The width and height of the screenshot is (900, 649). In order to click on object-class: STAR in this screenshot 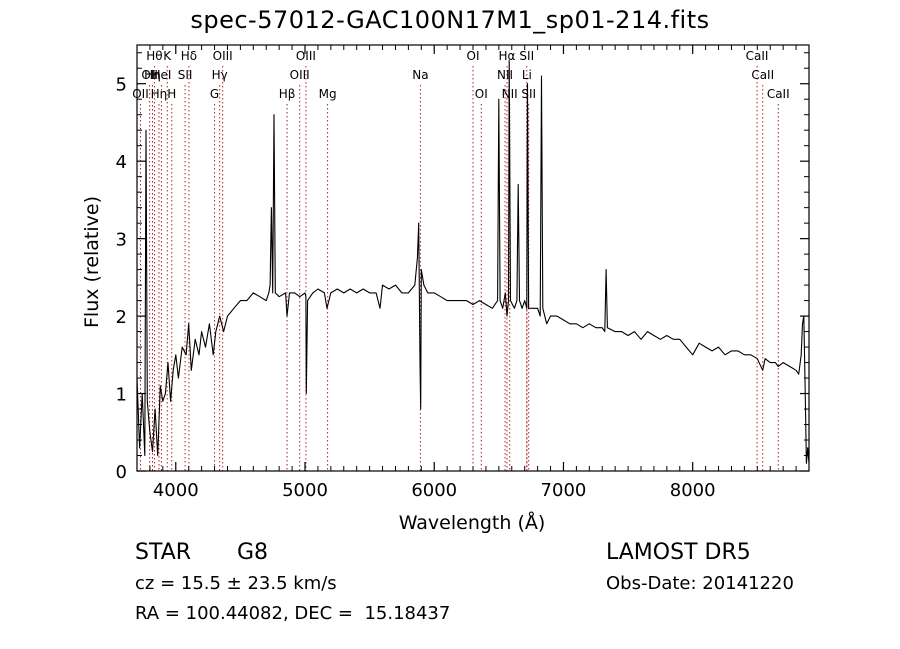, I will do `click(163, 552)`.